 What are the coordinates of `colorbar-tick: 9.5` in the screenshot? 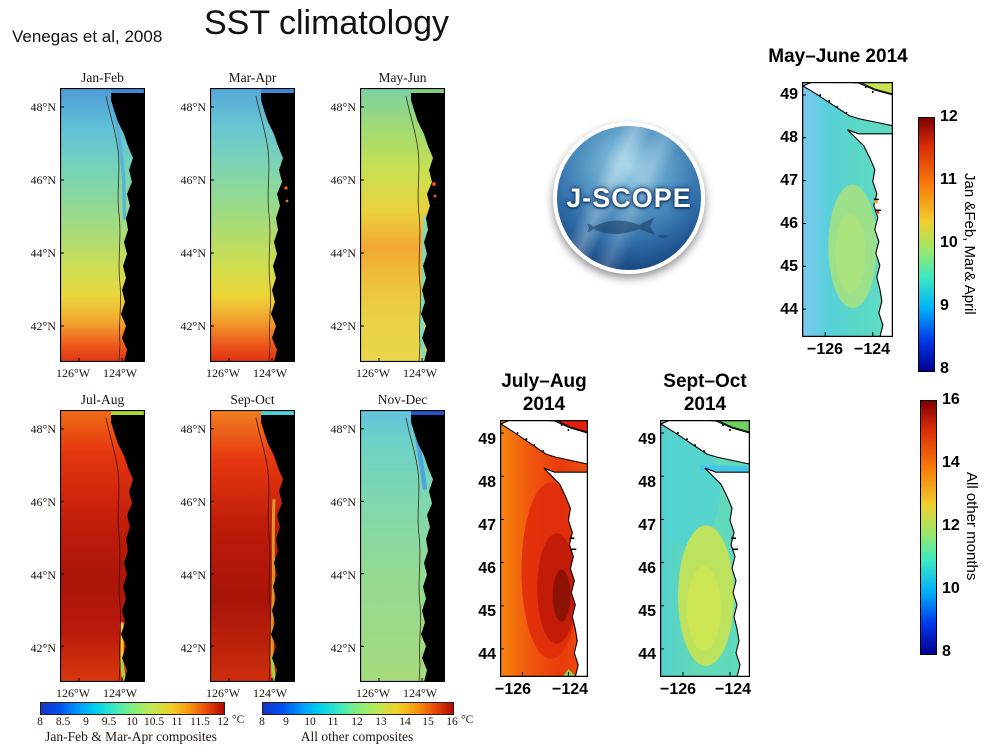 It's located at (109, 722).